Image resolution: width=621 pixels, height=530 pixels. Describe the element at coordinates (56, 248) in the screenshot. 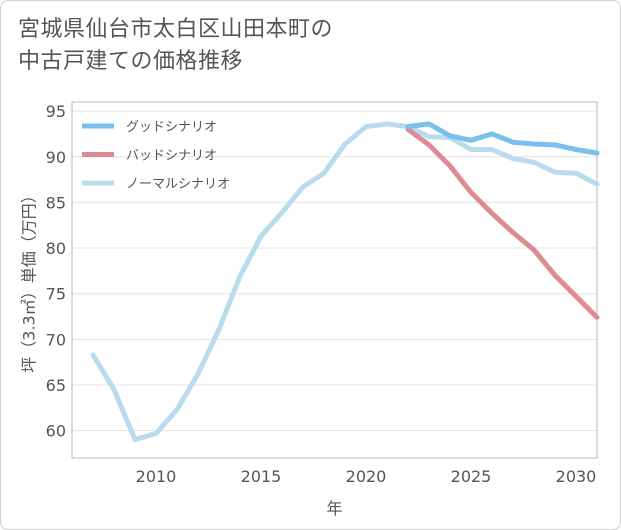

I see `y-tick-label: 80` at that location.